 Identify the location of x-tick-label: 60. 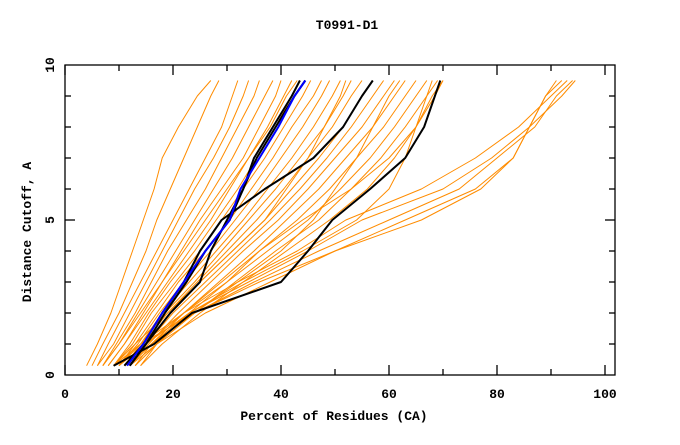
(389, 394).